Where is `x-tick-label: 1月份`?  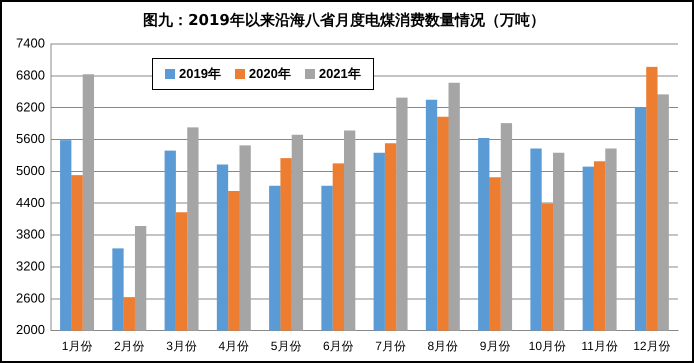 x-tick-label: 1月份 is located at coordinates (77, 346).